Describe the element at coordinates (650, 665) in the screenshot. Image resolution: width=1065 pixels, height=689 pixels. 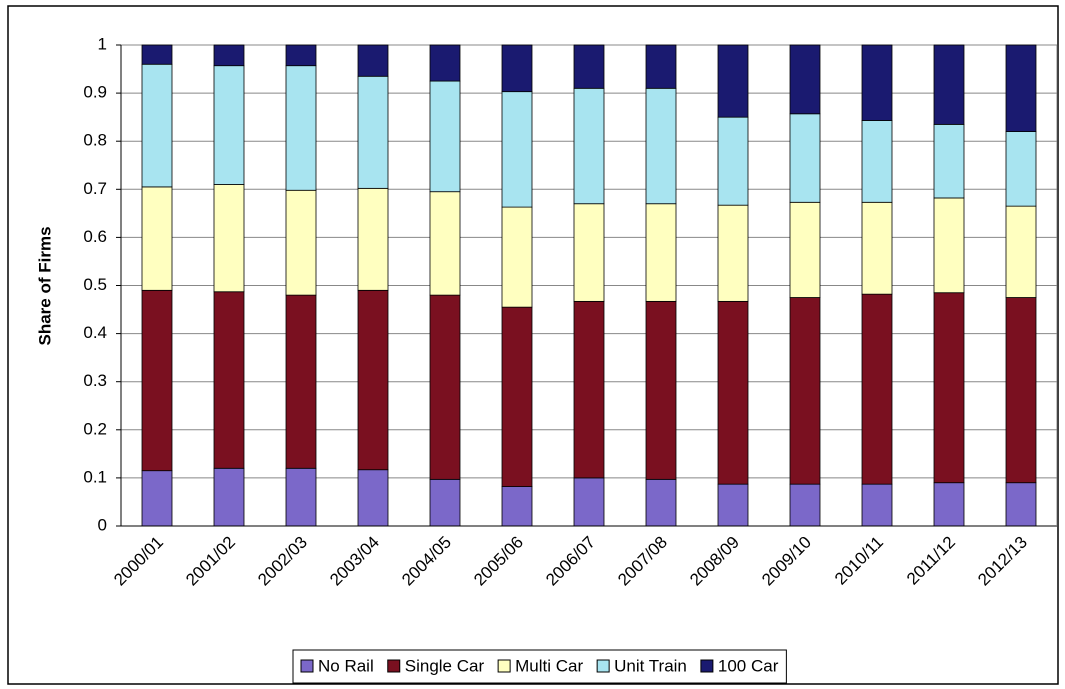
I see `legend-label: Unit Train` at that location.